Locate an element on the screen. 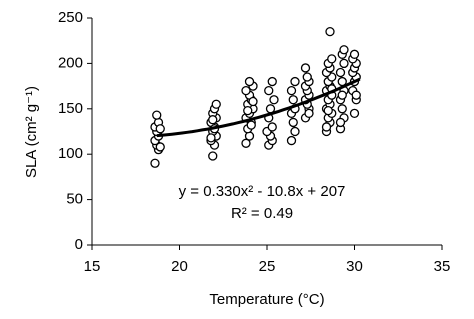 This screenshot has height=319, width=474. y-tick-label: 0 is located at coordinates (79, 244).